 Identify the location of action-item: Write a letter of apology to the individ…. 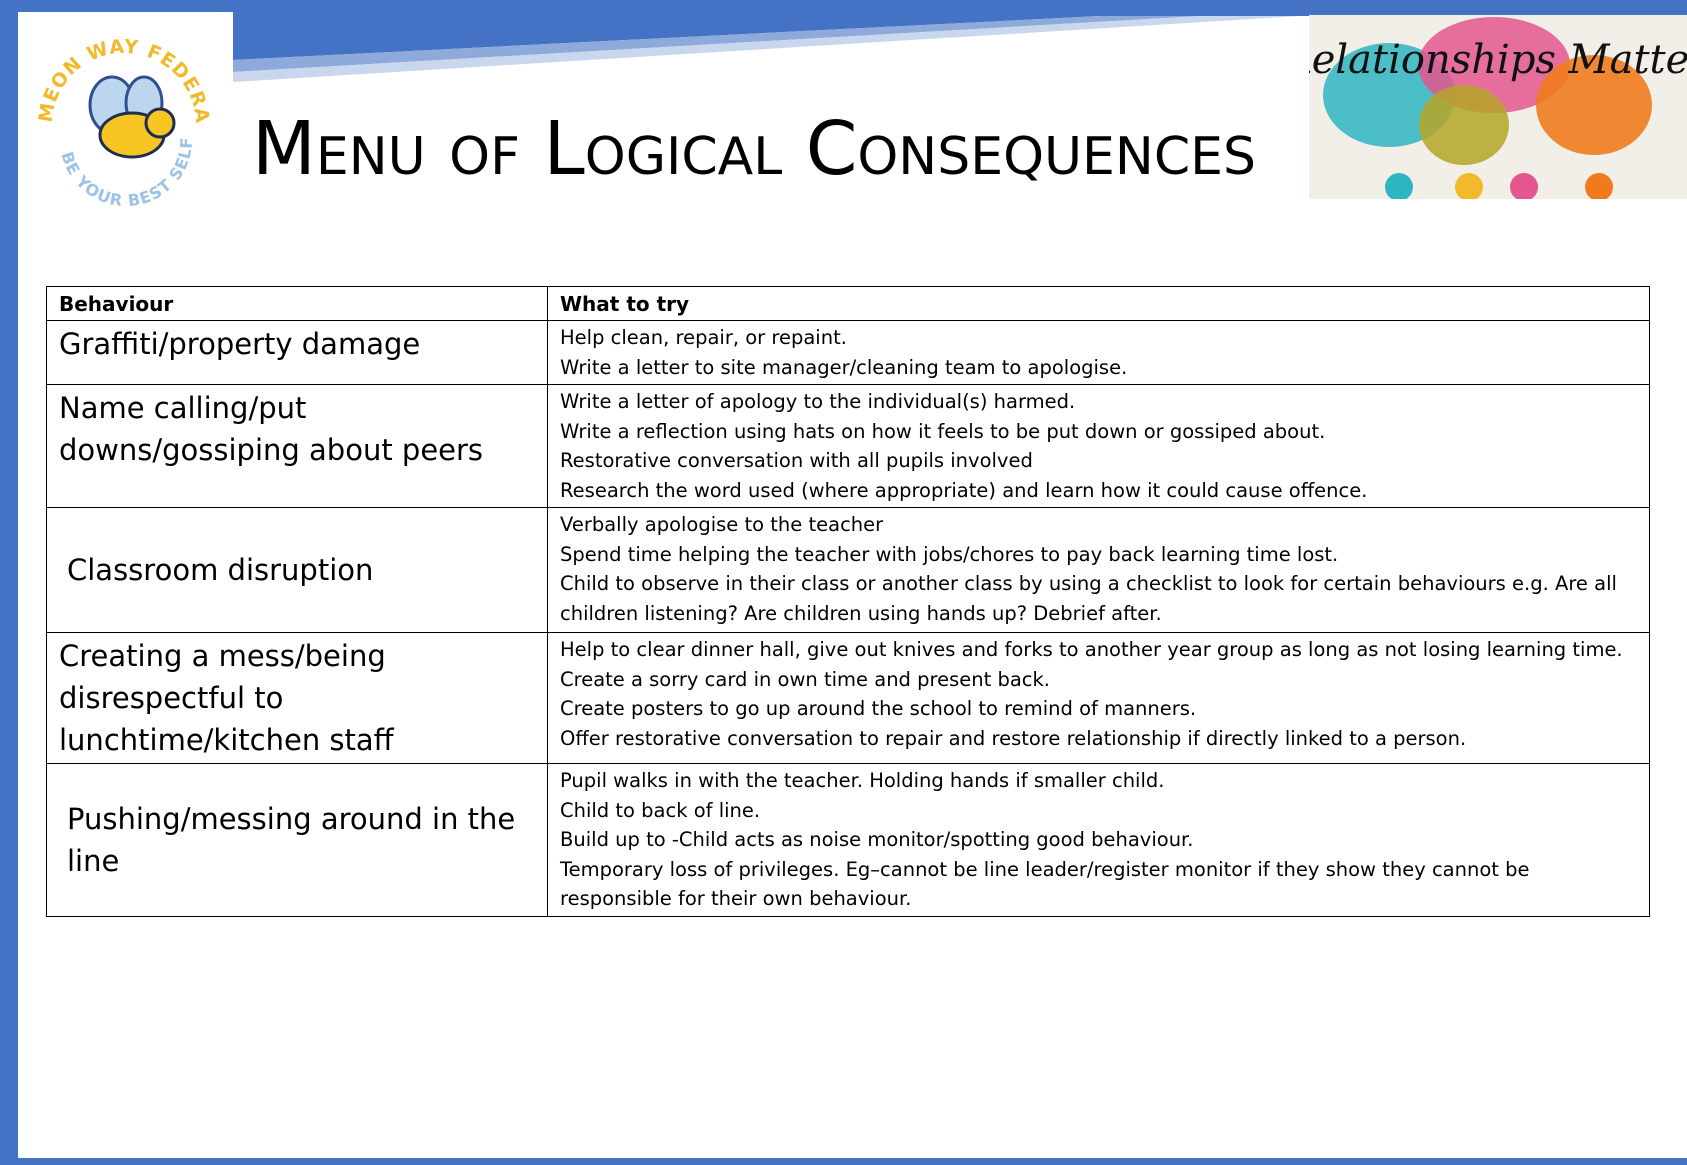
(818, 401).